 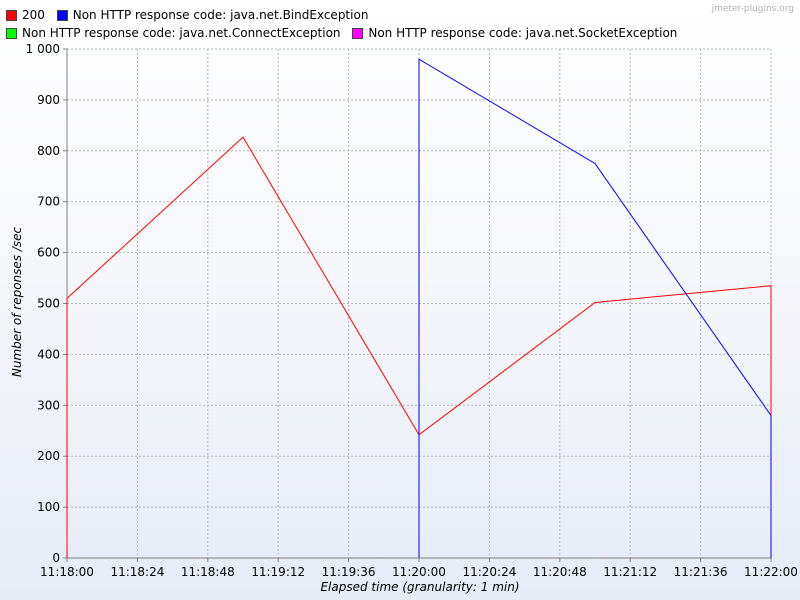 What do you see at coordinates (489, 572) in the screenshot?
I see `x-tick-label: 11:20:24` at bounding box center [489, 572].